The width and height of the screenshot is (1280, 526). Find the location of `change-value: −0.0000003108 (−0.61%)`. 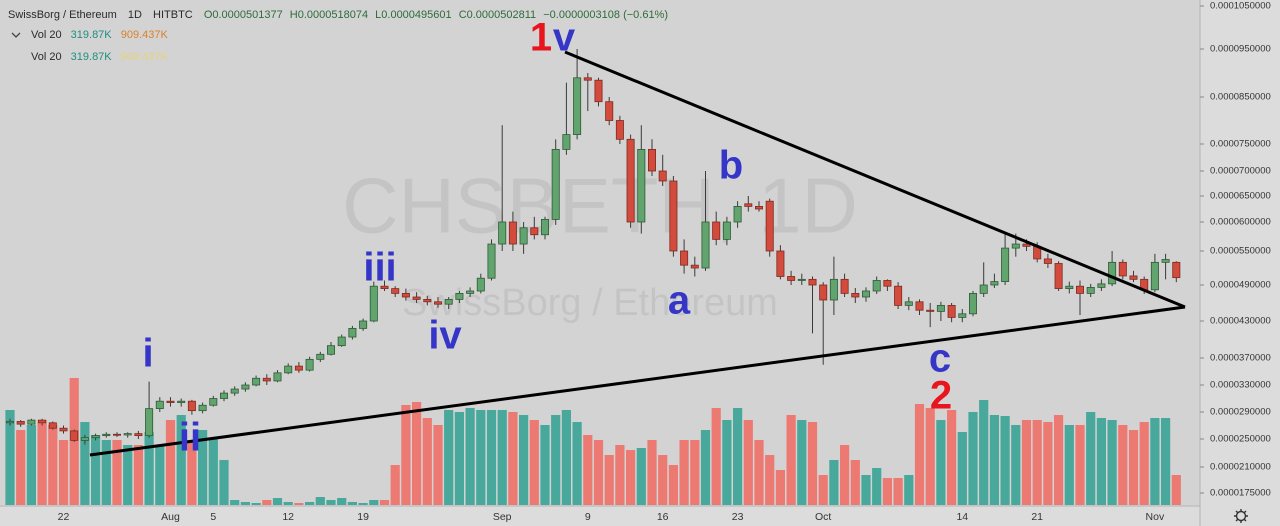

change-value: −0.0000003108 (−0.61%) is located at coordinates (605, 15).